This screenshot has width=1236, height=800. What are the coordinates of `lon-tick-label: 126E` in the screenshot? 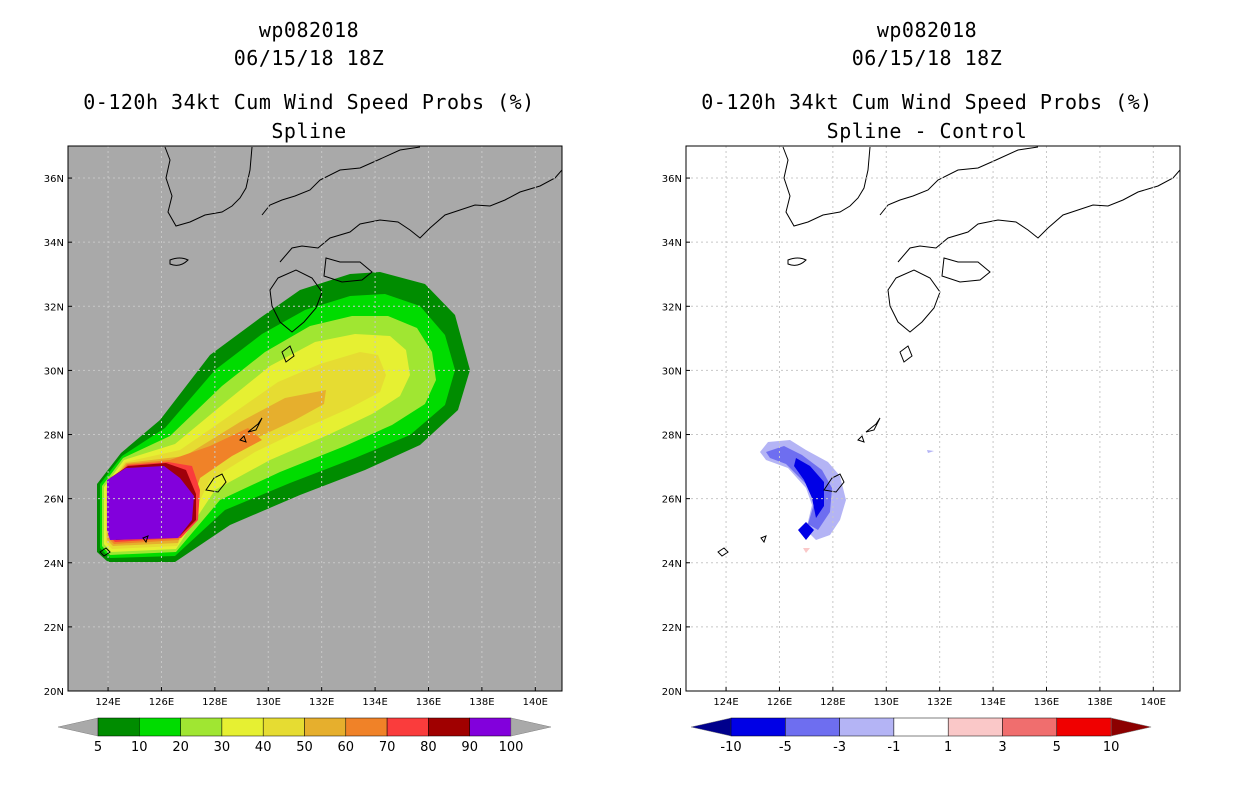 It's located at (161, 702).